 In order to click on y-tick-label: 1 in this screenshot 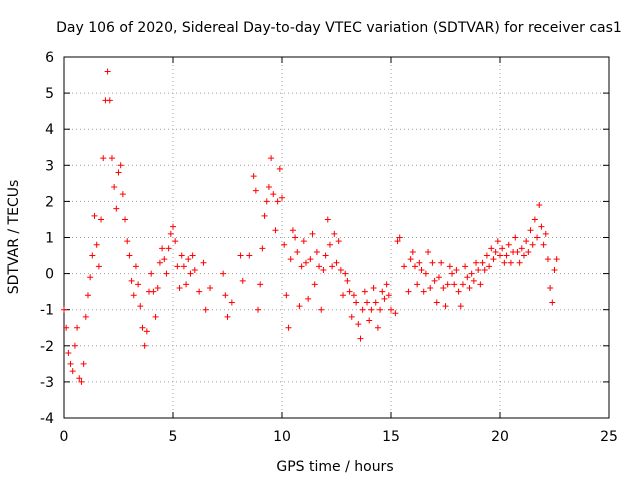, I will do `click(49, 239)`.